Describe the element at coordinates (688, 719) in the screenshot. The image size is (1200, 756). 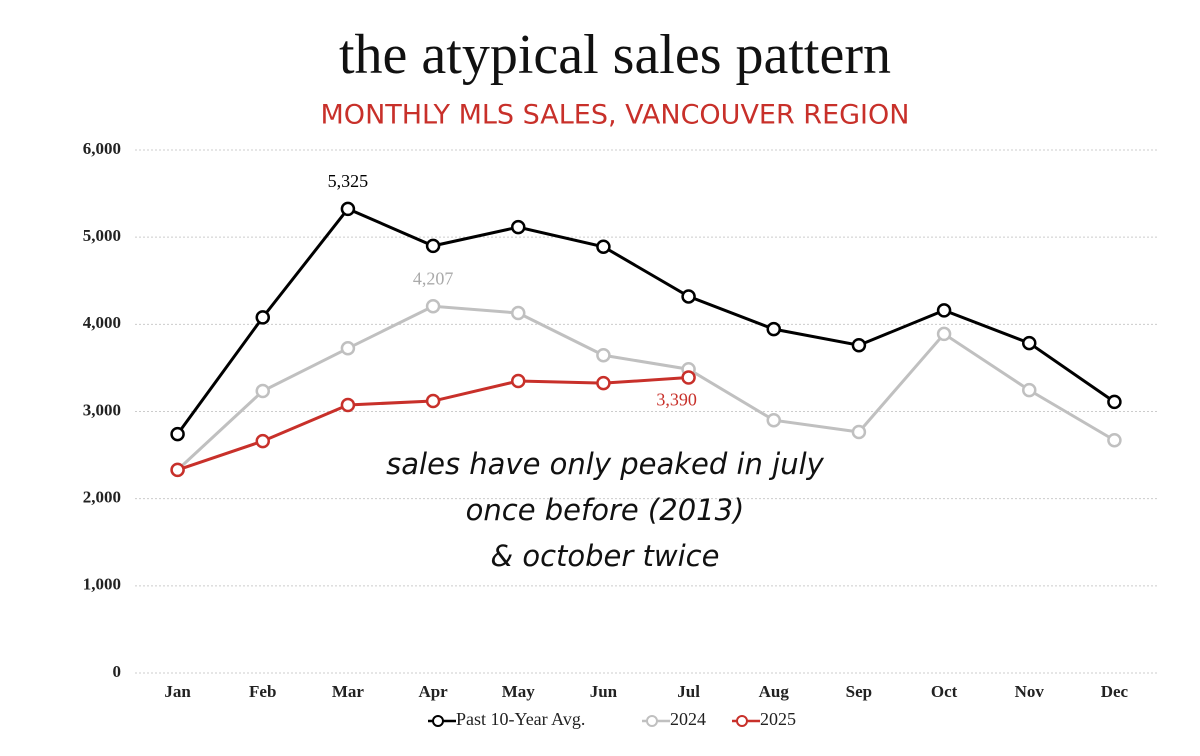
I see `legend-label: 2024` at that location.